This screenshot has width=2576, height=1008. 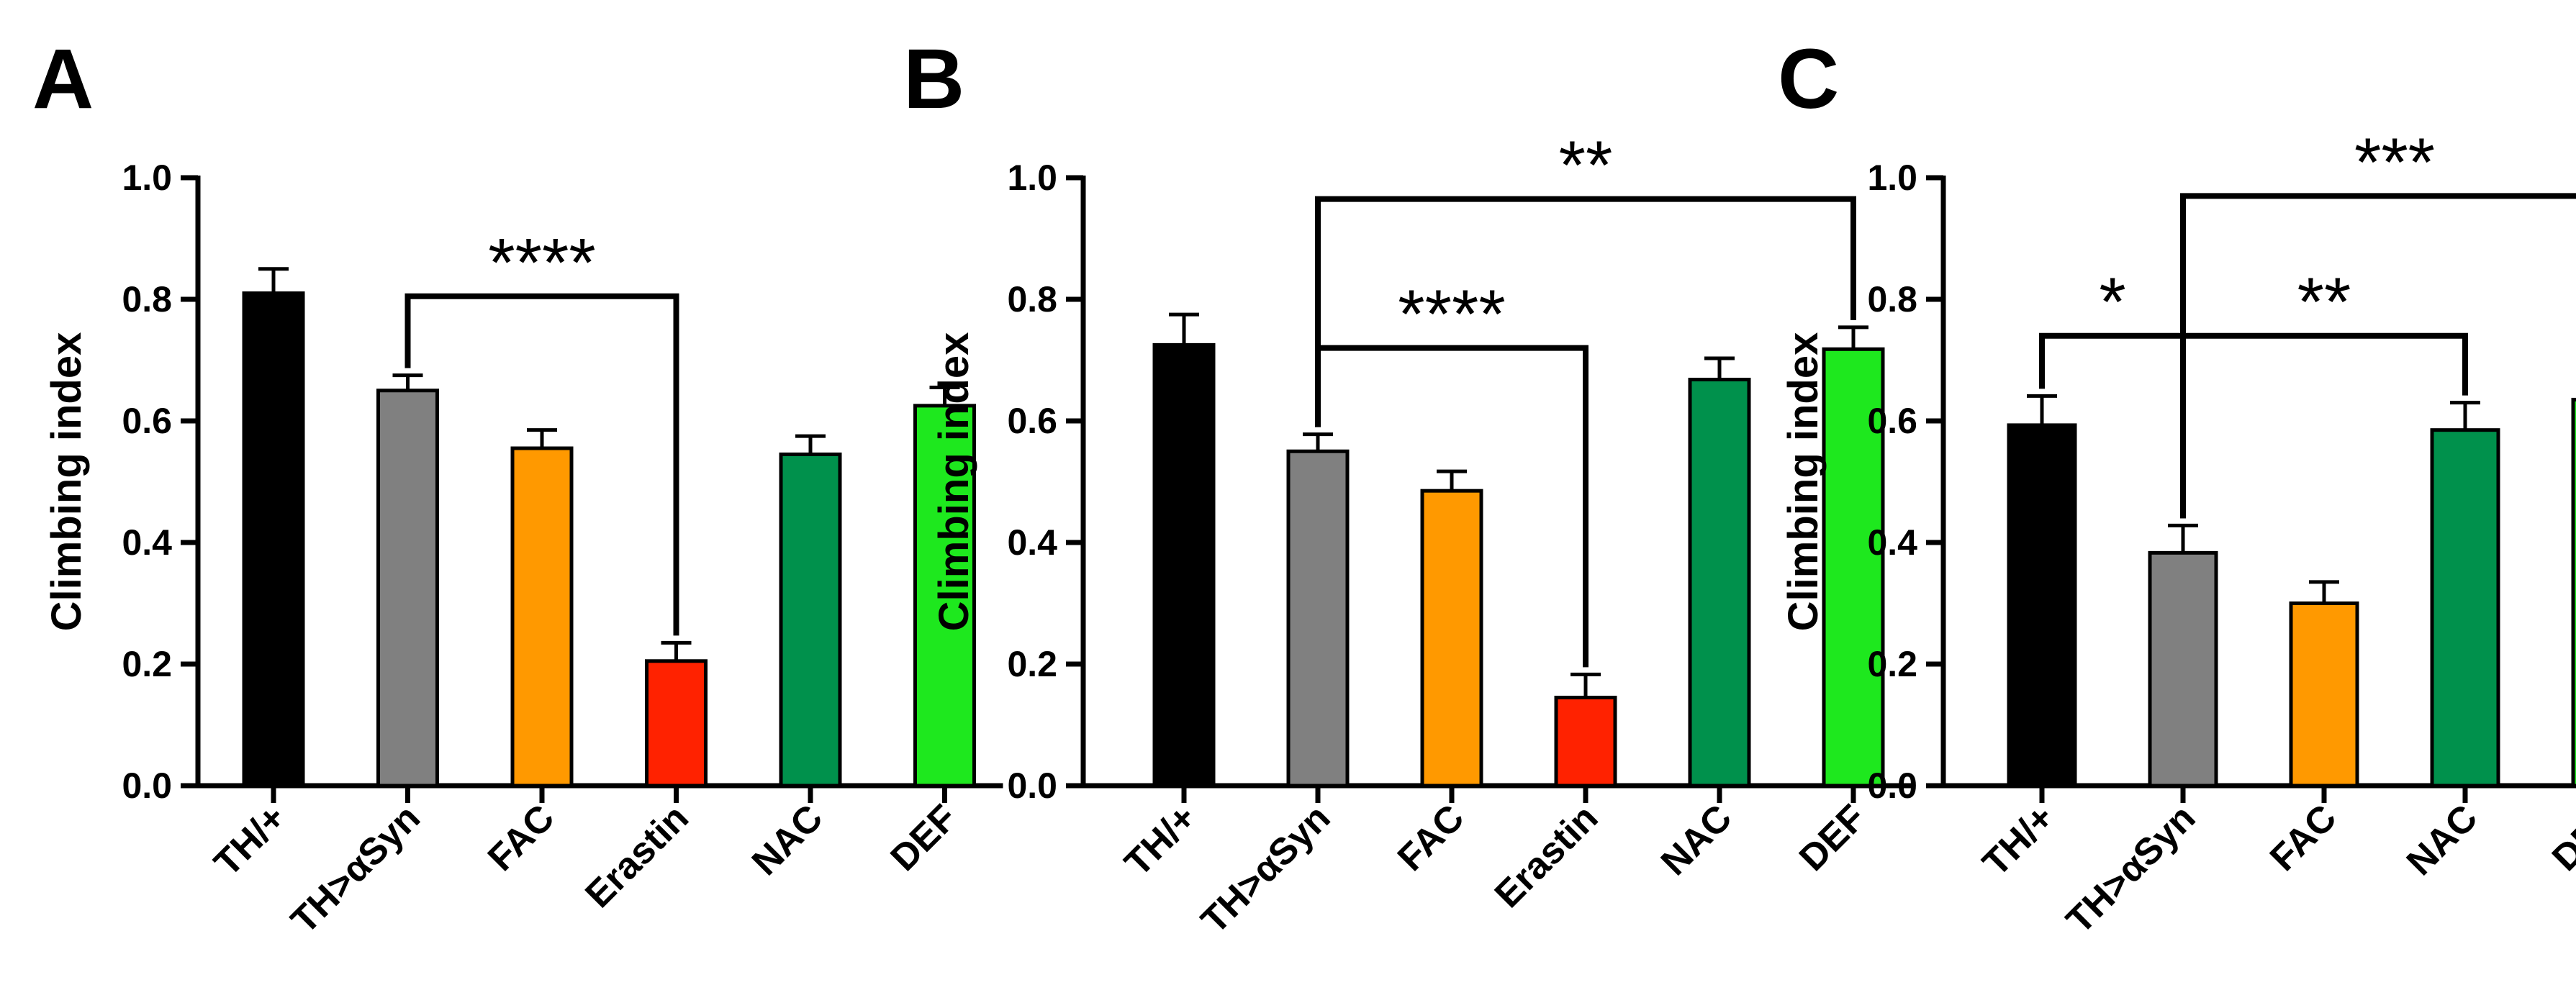 What do you see at coordinates (2394, 162) in the screenshot?
I see `significance-stars: ***` at bounding box center [2394, 162].